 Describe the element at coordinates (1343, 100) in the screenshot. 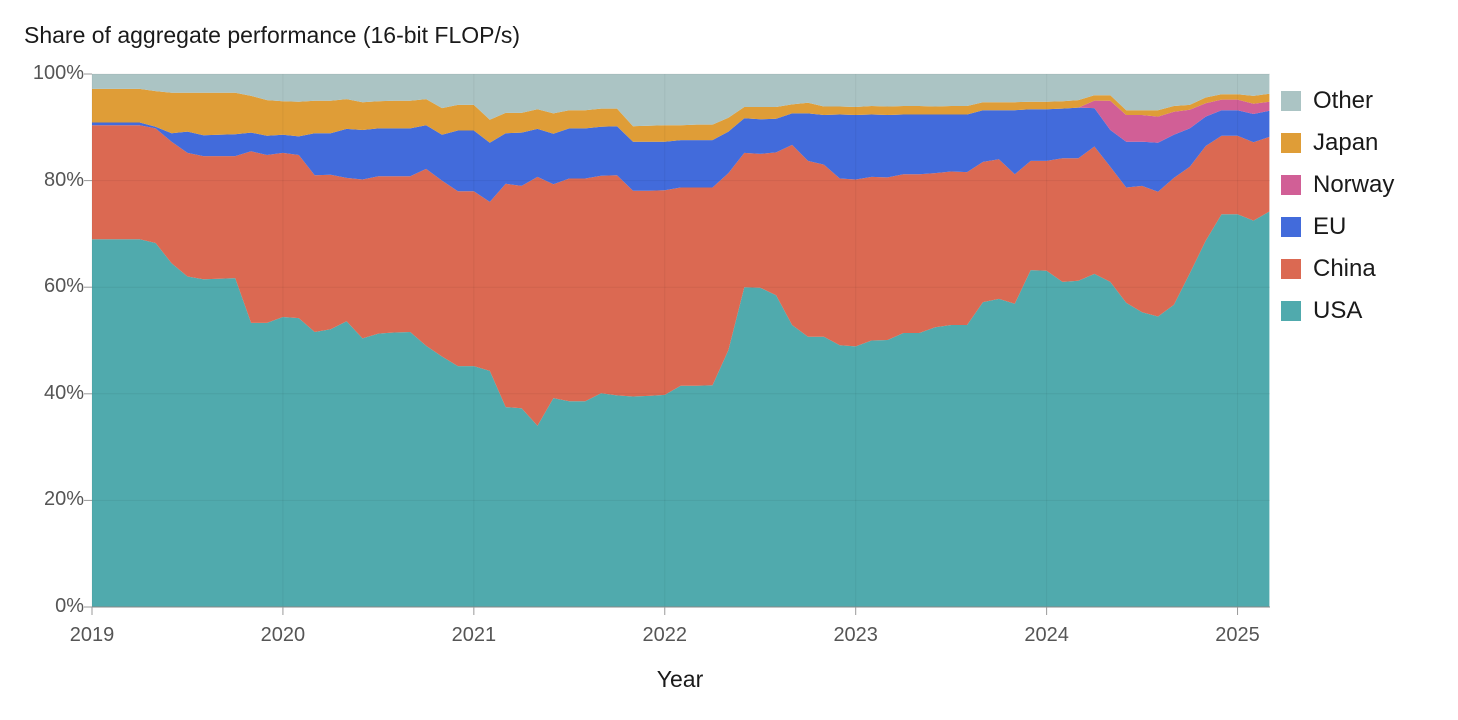

I see `legend-label: Other` at that location.